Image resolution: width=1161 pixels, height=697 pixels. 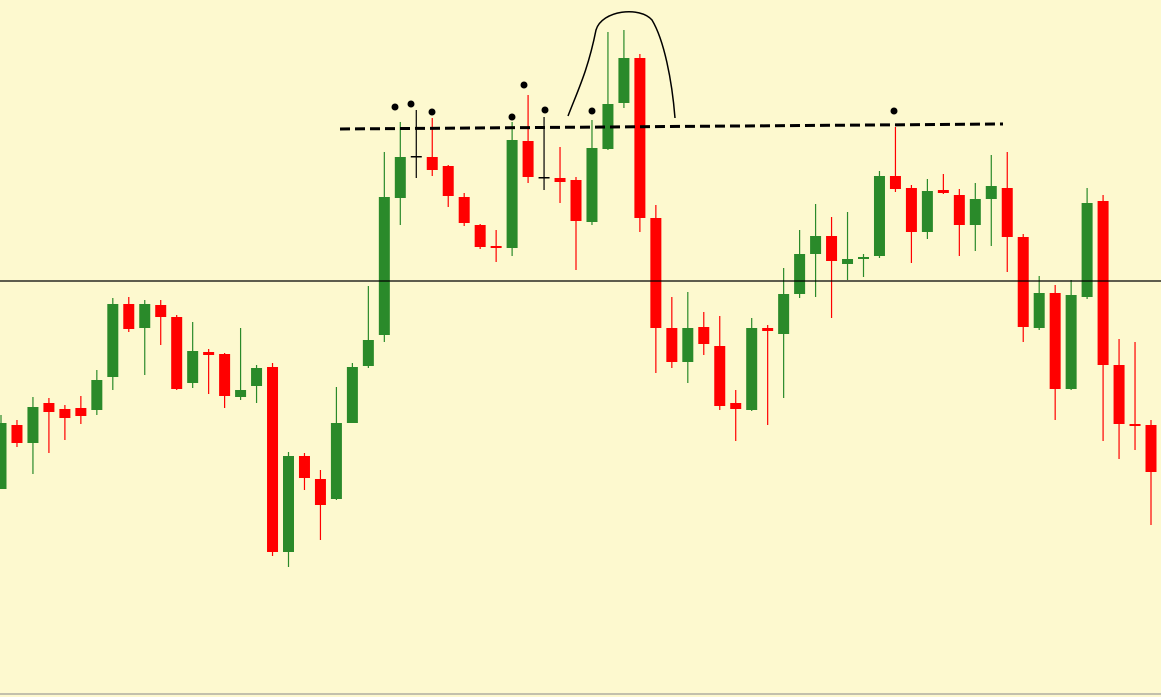 What do you see at coordinates (671, 126) in the screenshot?
I see `resistance-line` at bounding box center [671, 126].